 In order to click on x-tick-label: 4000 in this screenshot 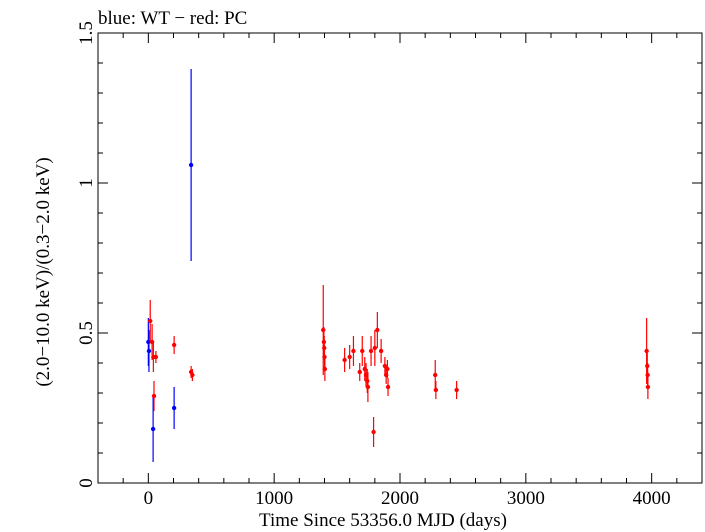, I will do `click(652, 498)`.